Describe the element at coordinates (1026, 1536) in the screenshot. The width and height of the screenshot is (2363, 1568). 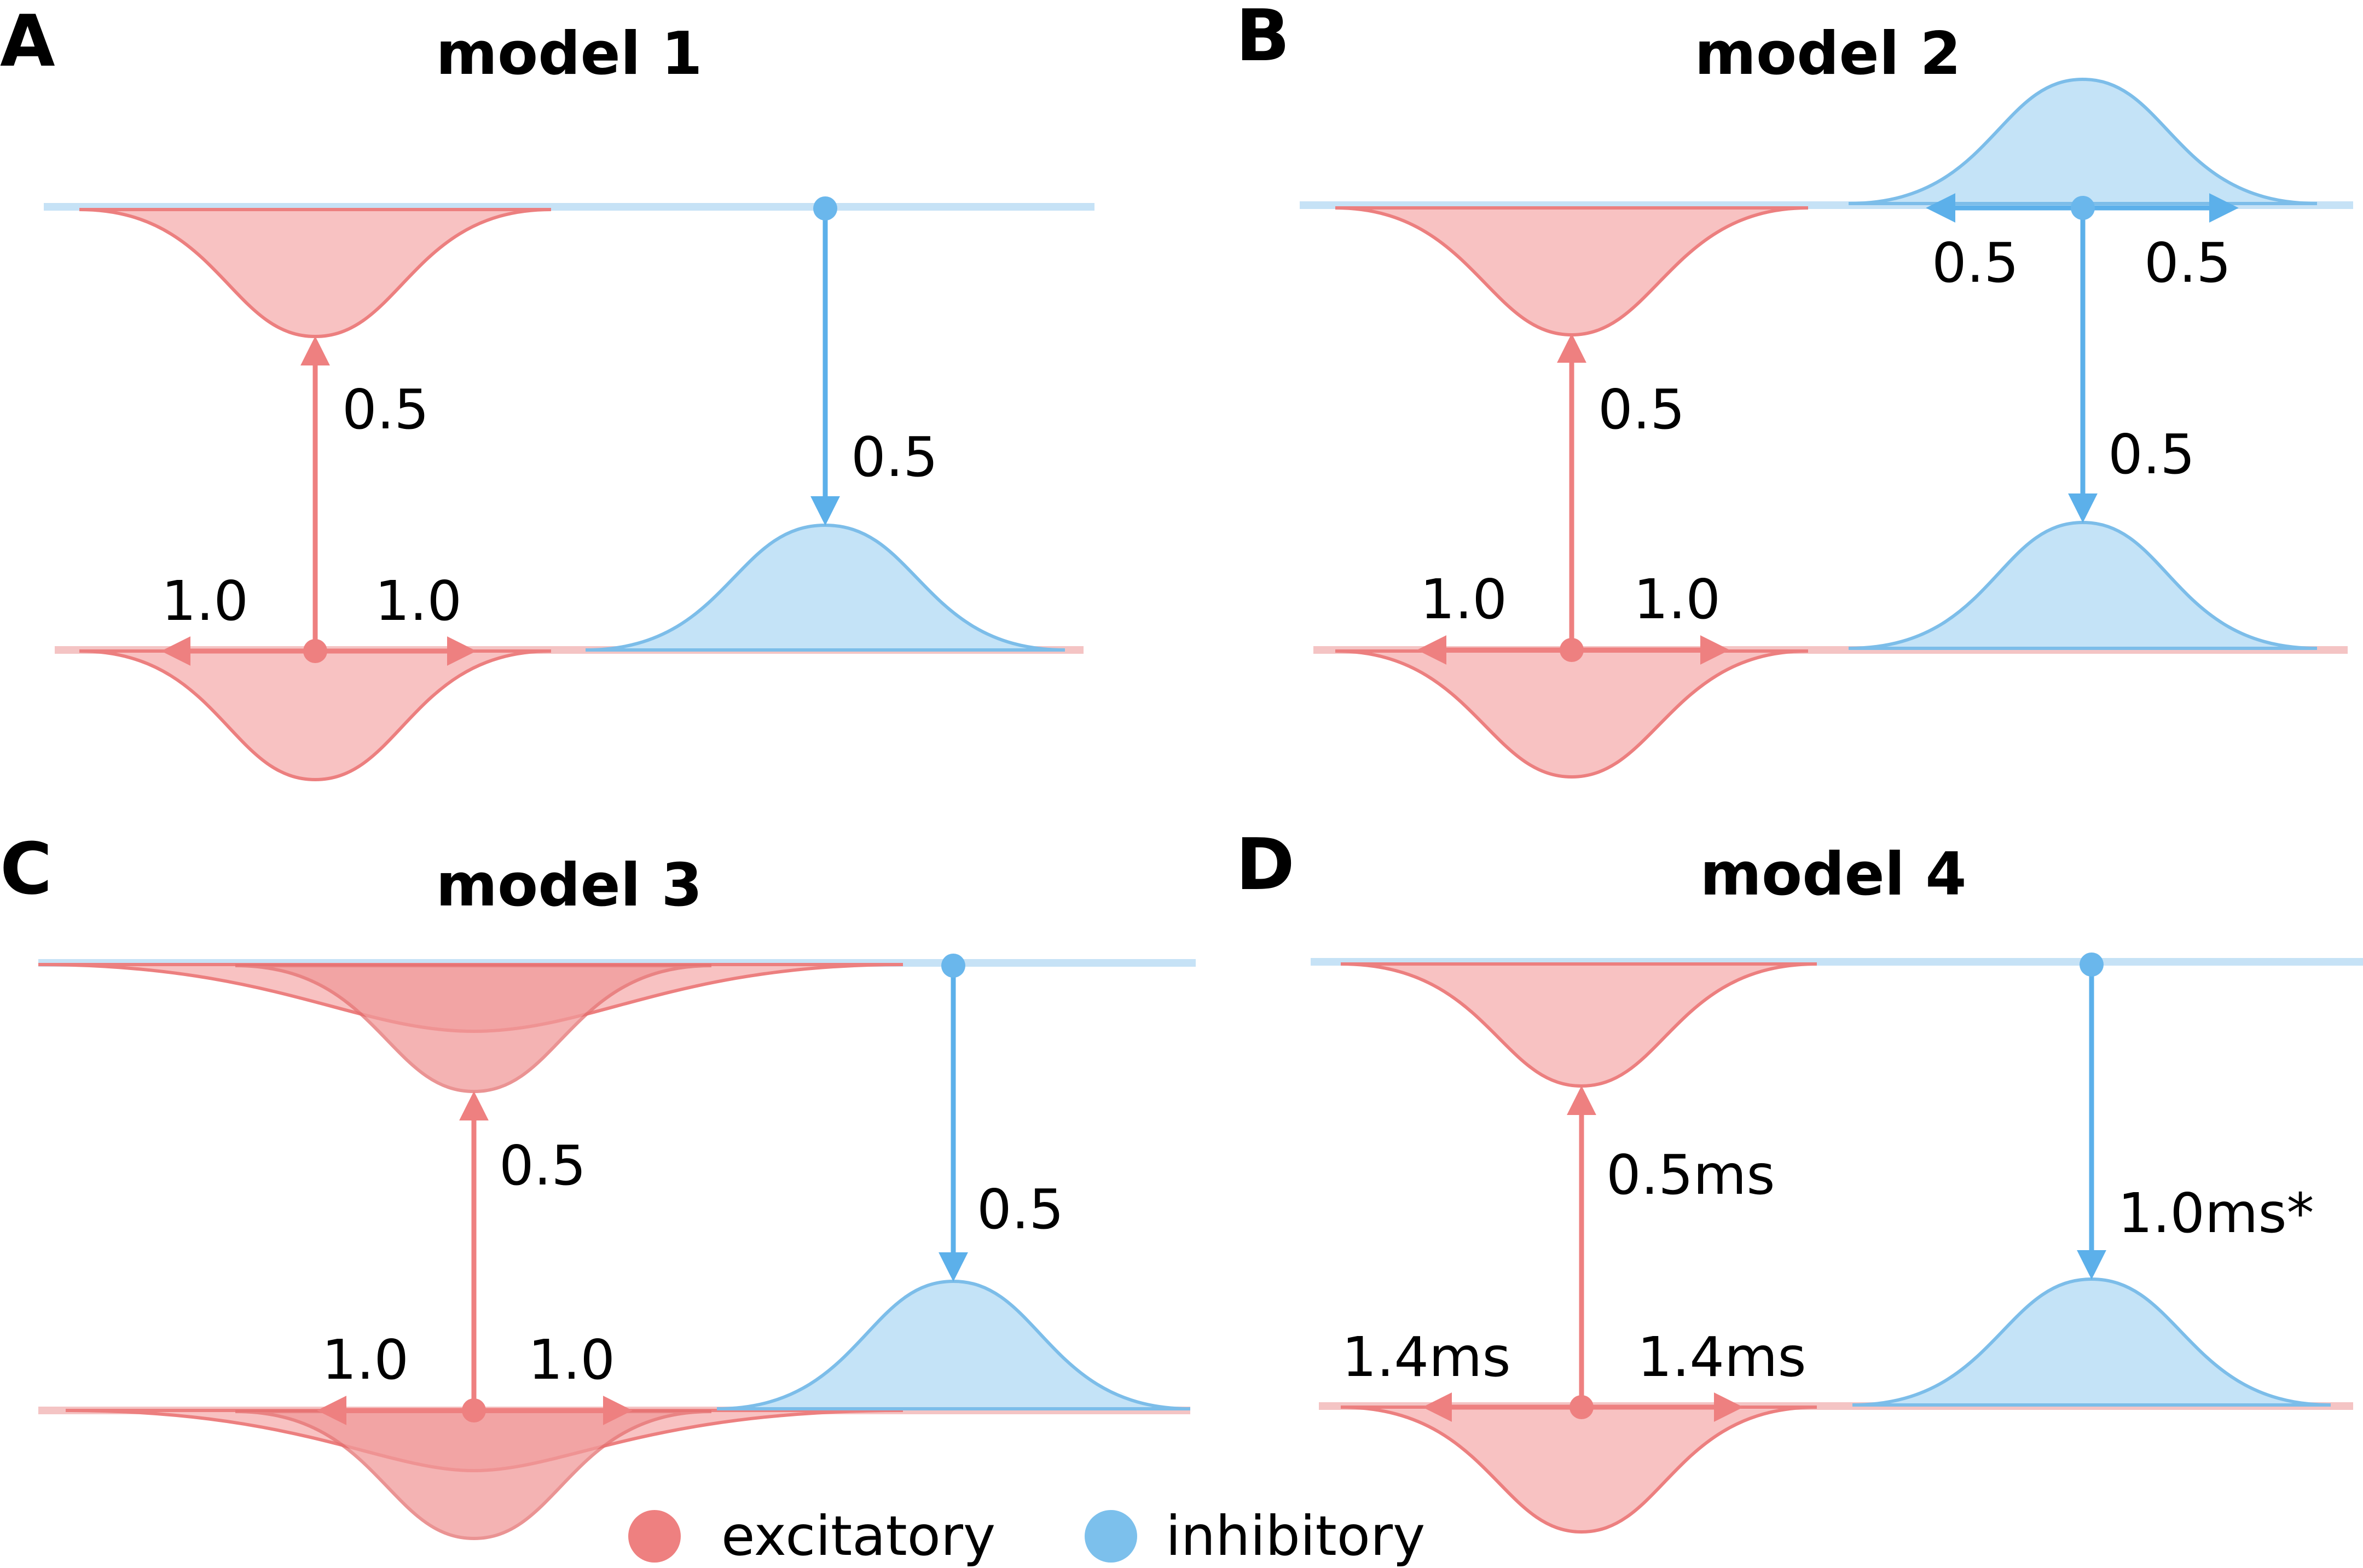
I see `legend: excitatory inhibitory` at that location.